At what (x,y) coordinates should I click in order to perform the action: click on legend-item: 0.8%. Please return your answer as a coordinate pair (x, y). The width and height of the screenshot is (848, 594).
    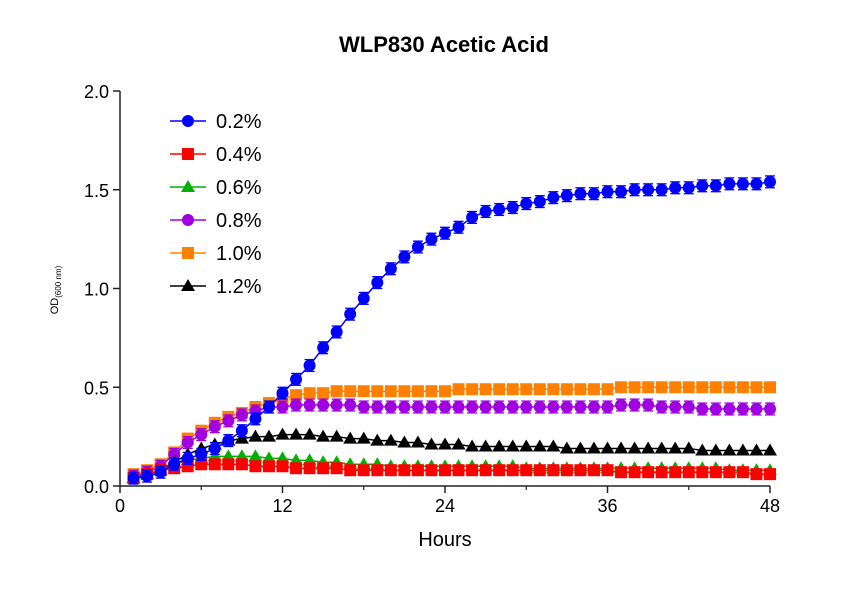
    Looking at the image, I should click on (216, 221).